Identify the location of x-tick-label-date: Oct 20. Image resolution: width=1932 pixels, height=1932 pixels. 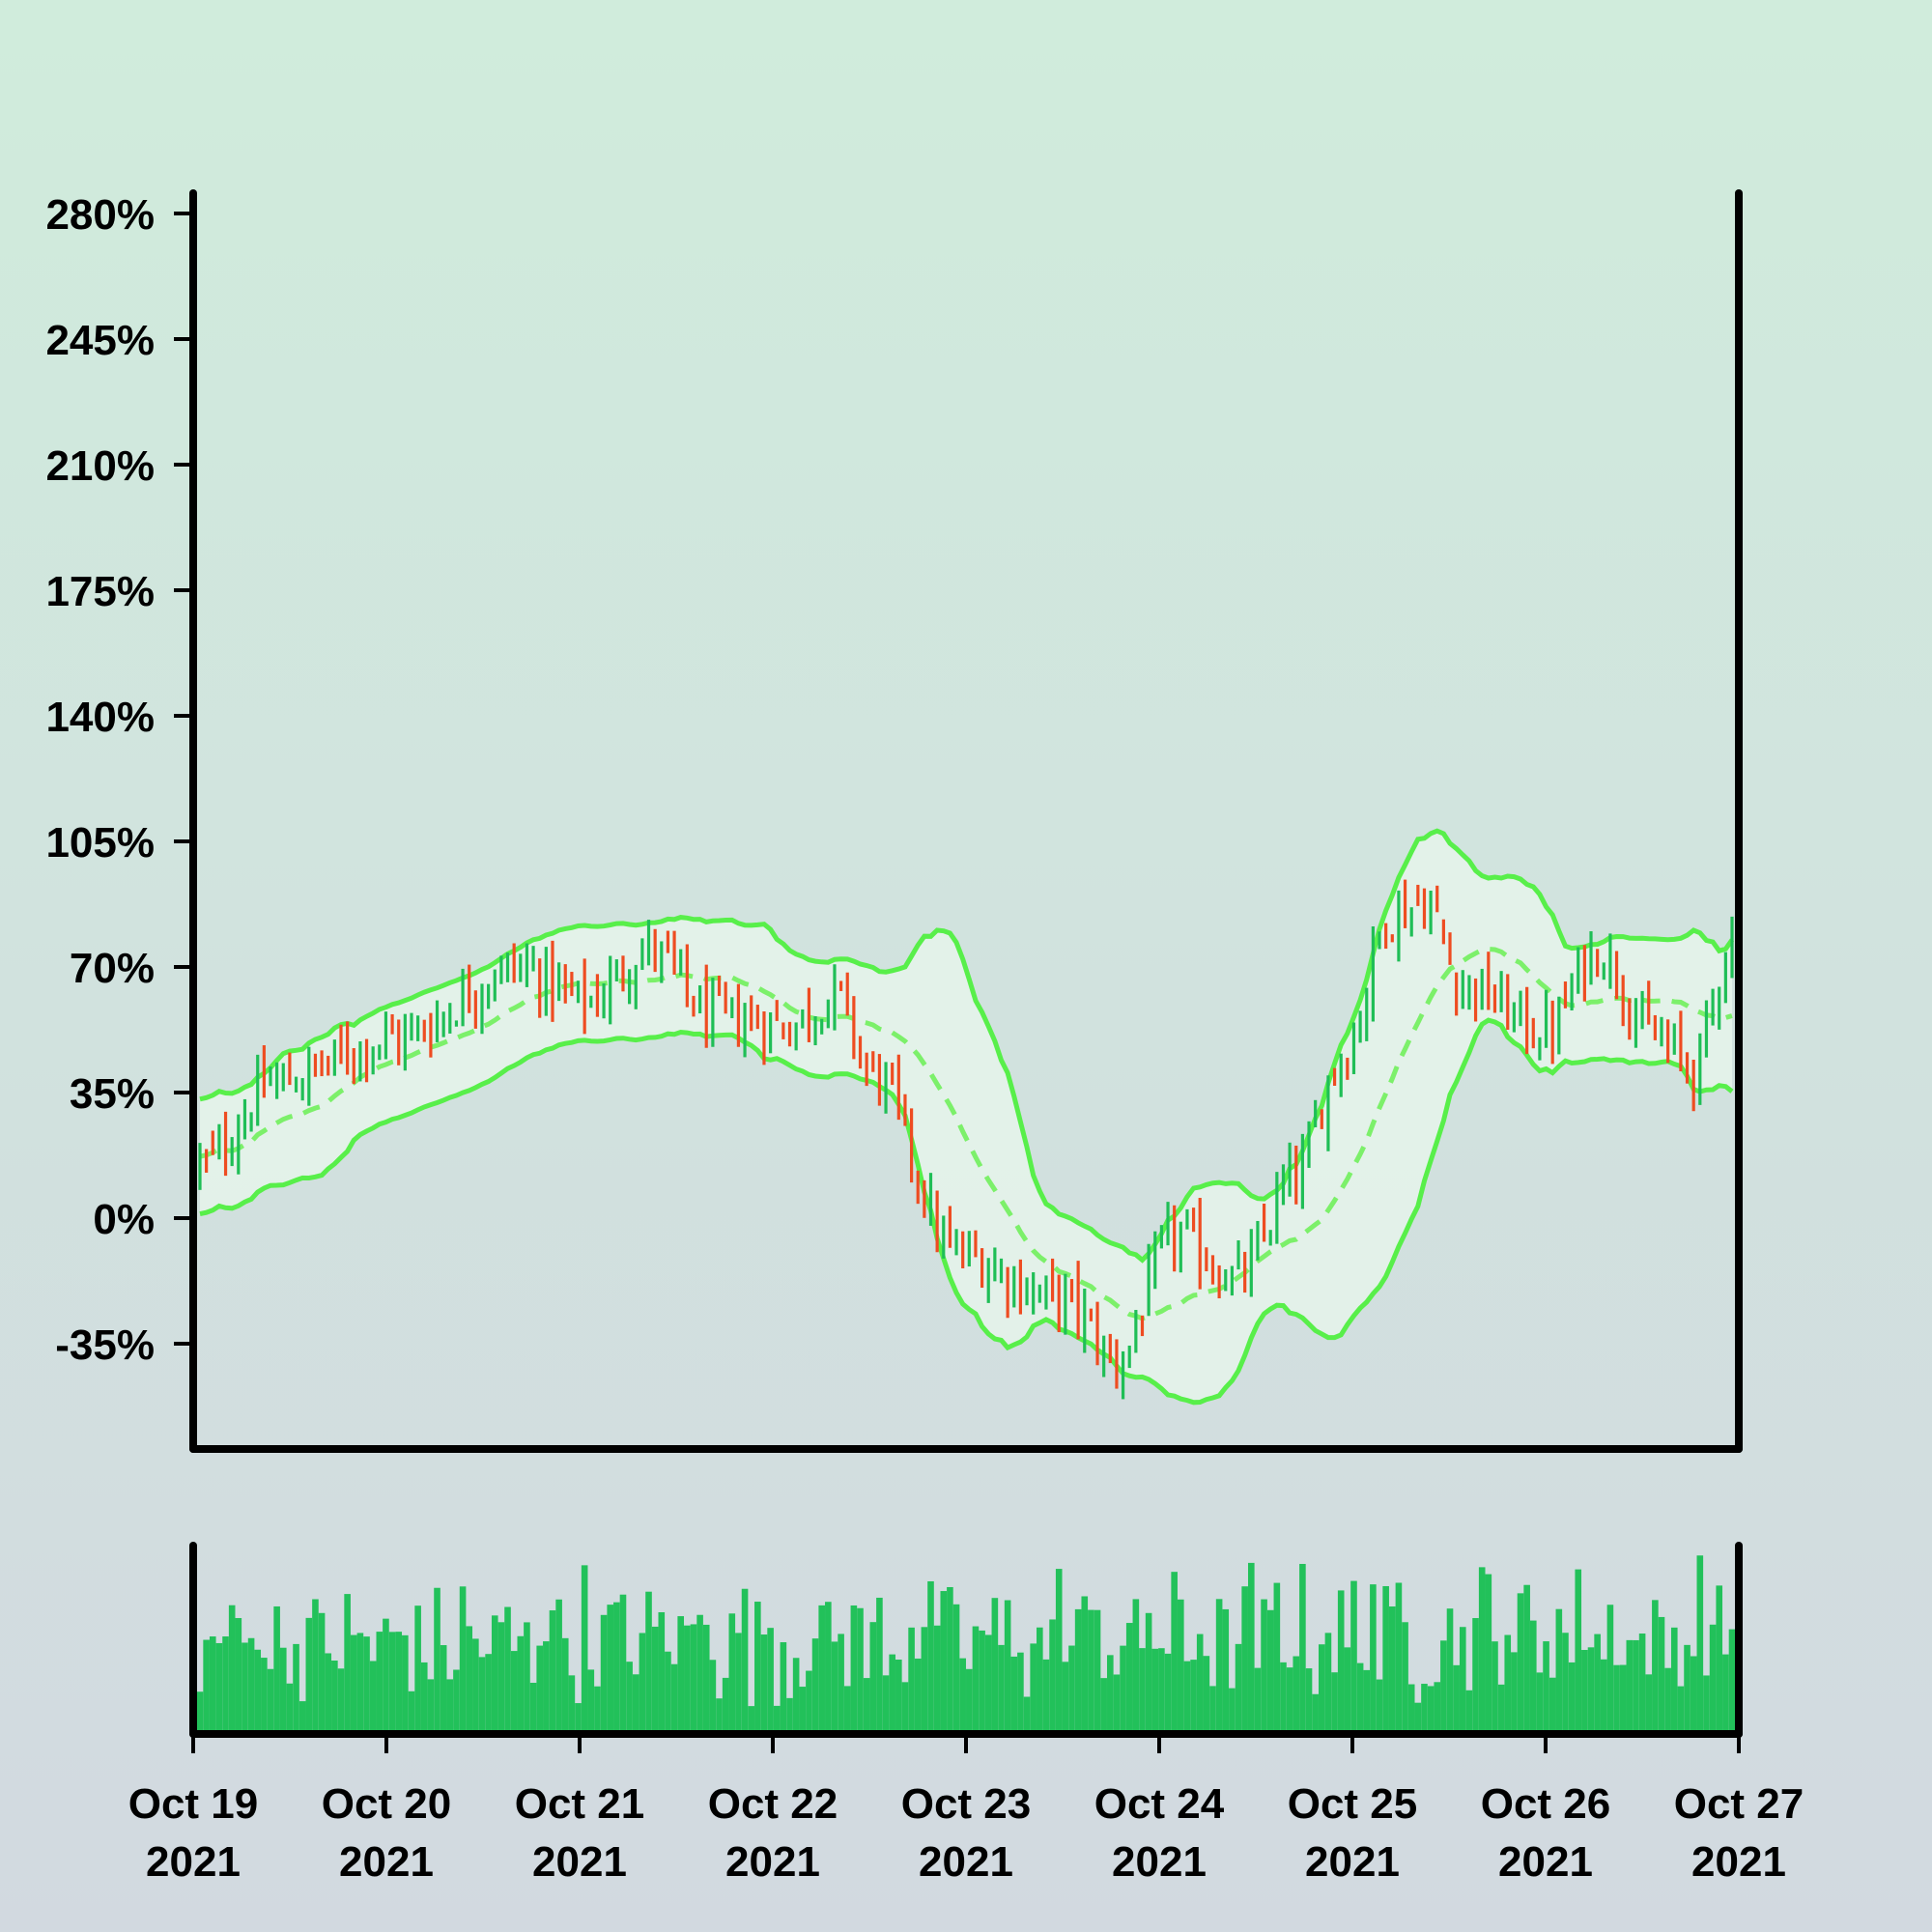
(387, 1804).